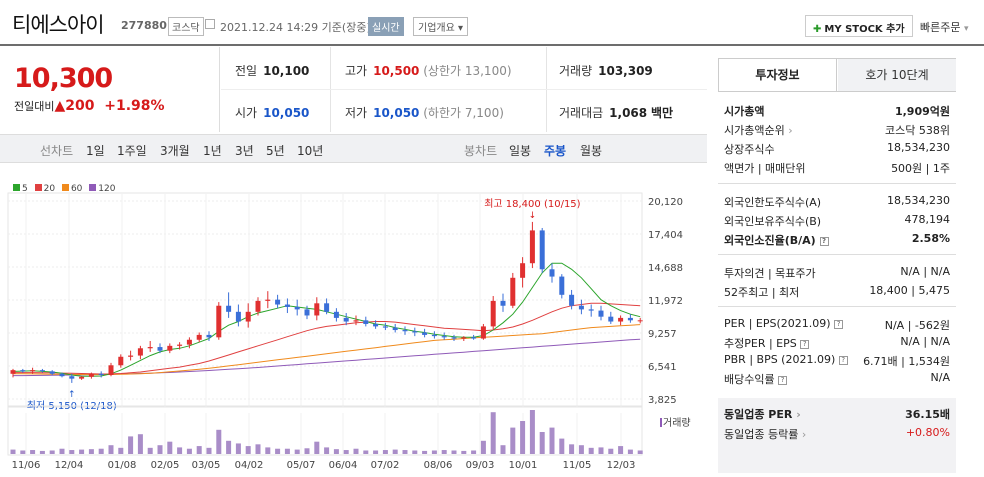 Image resolution: width=984 pixels, height=477 pixels. I want to click on x-tick-label: 12/04, so click(69, 465).